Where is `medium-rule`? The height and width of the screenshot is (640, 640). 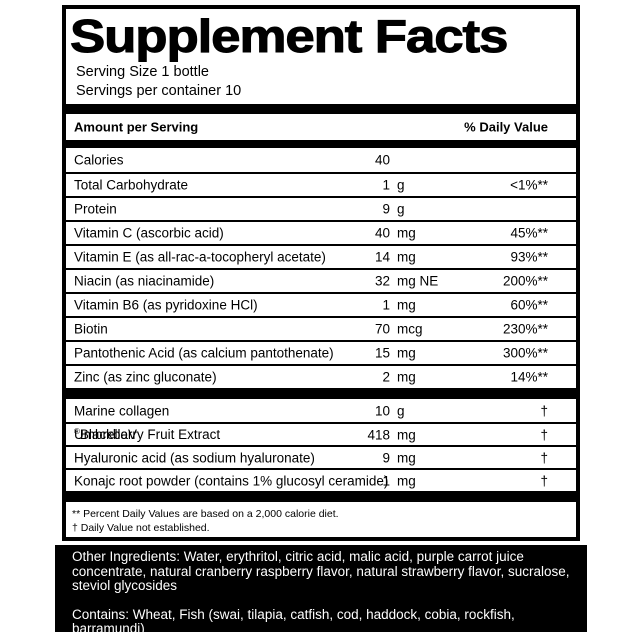 medium-rule is located at coordinates (321, 144).